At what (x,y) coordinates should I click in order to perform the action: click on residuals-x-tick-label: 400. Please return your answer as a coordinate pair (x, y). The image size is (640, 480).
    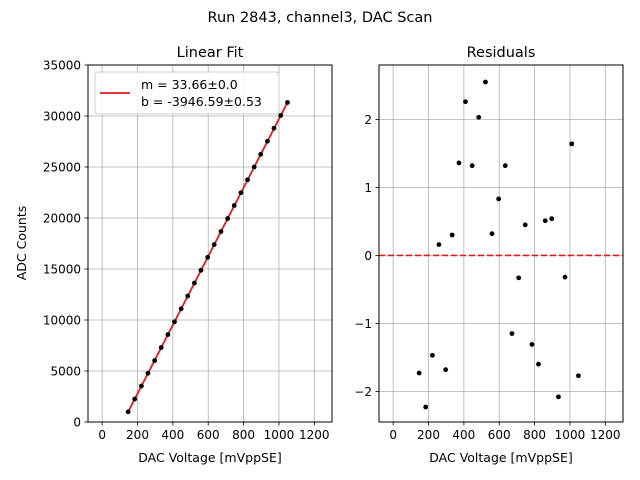
    Looking at the image, I should click on (463, 435).